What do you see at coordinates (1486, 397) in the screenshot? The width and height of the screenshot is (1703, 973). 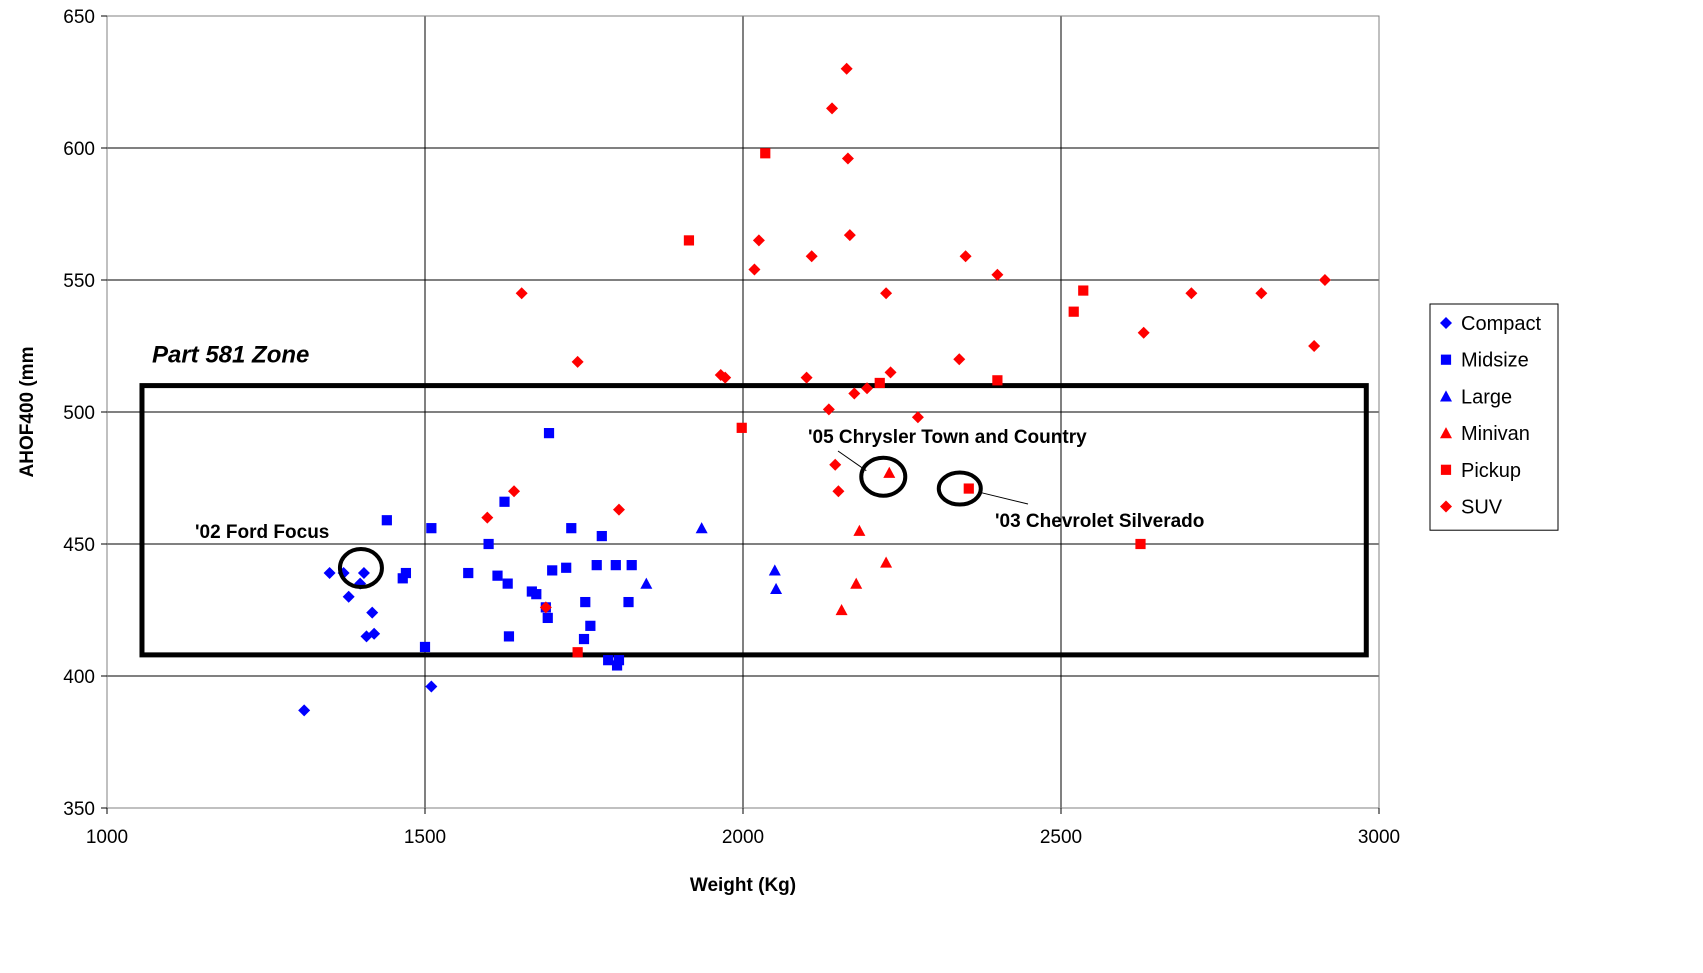 I see `legend-label-large: Large` at bounding box center [1486, 397].